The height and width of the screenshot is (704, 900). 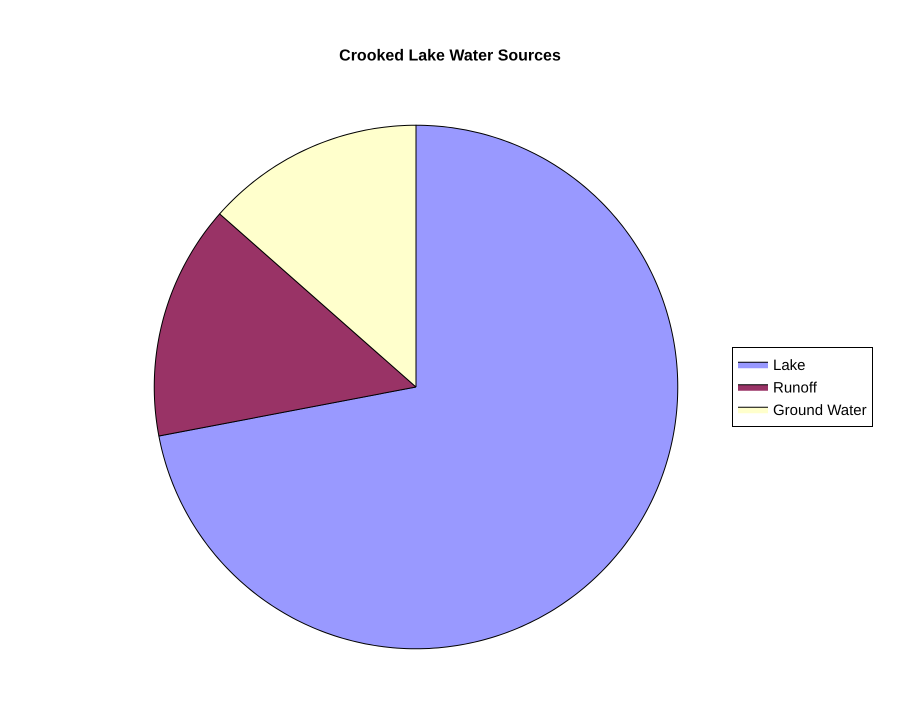 What do you see at coordinates (795, 388) in the screenshot?
I see `legend-label: Runoff` at bounding box center [795, 388].